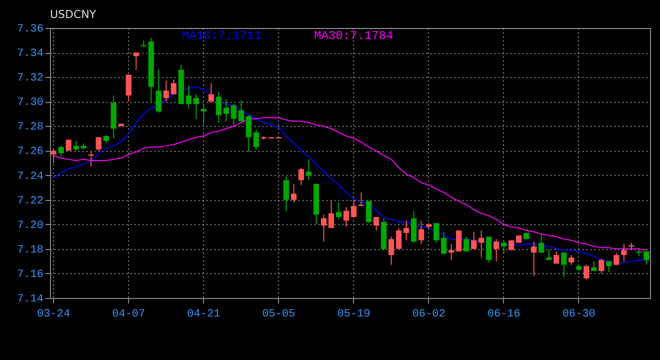 Image resolution: width=660 pixels, height=360 pixels. What do you see at coordinates (53, 314) in the screenshot?
I see `x-tick-label: 03-24` at bounding box center [53, 314].